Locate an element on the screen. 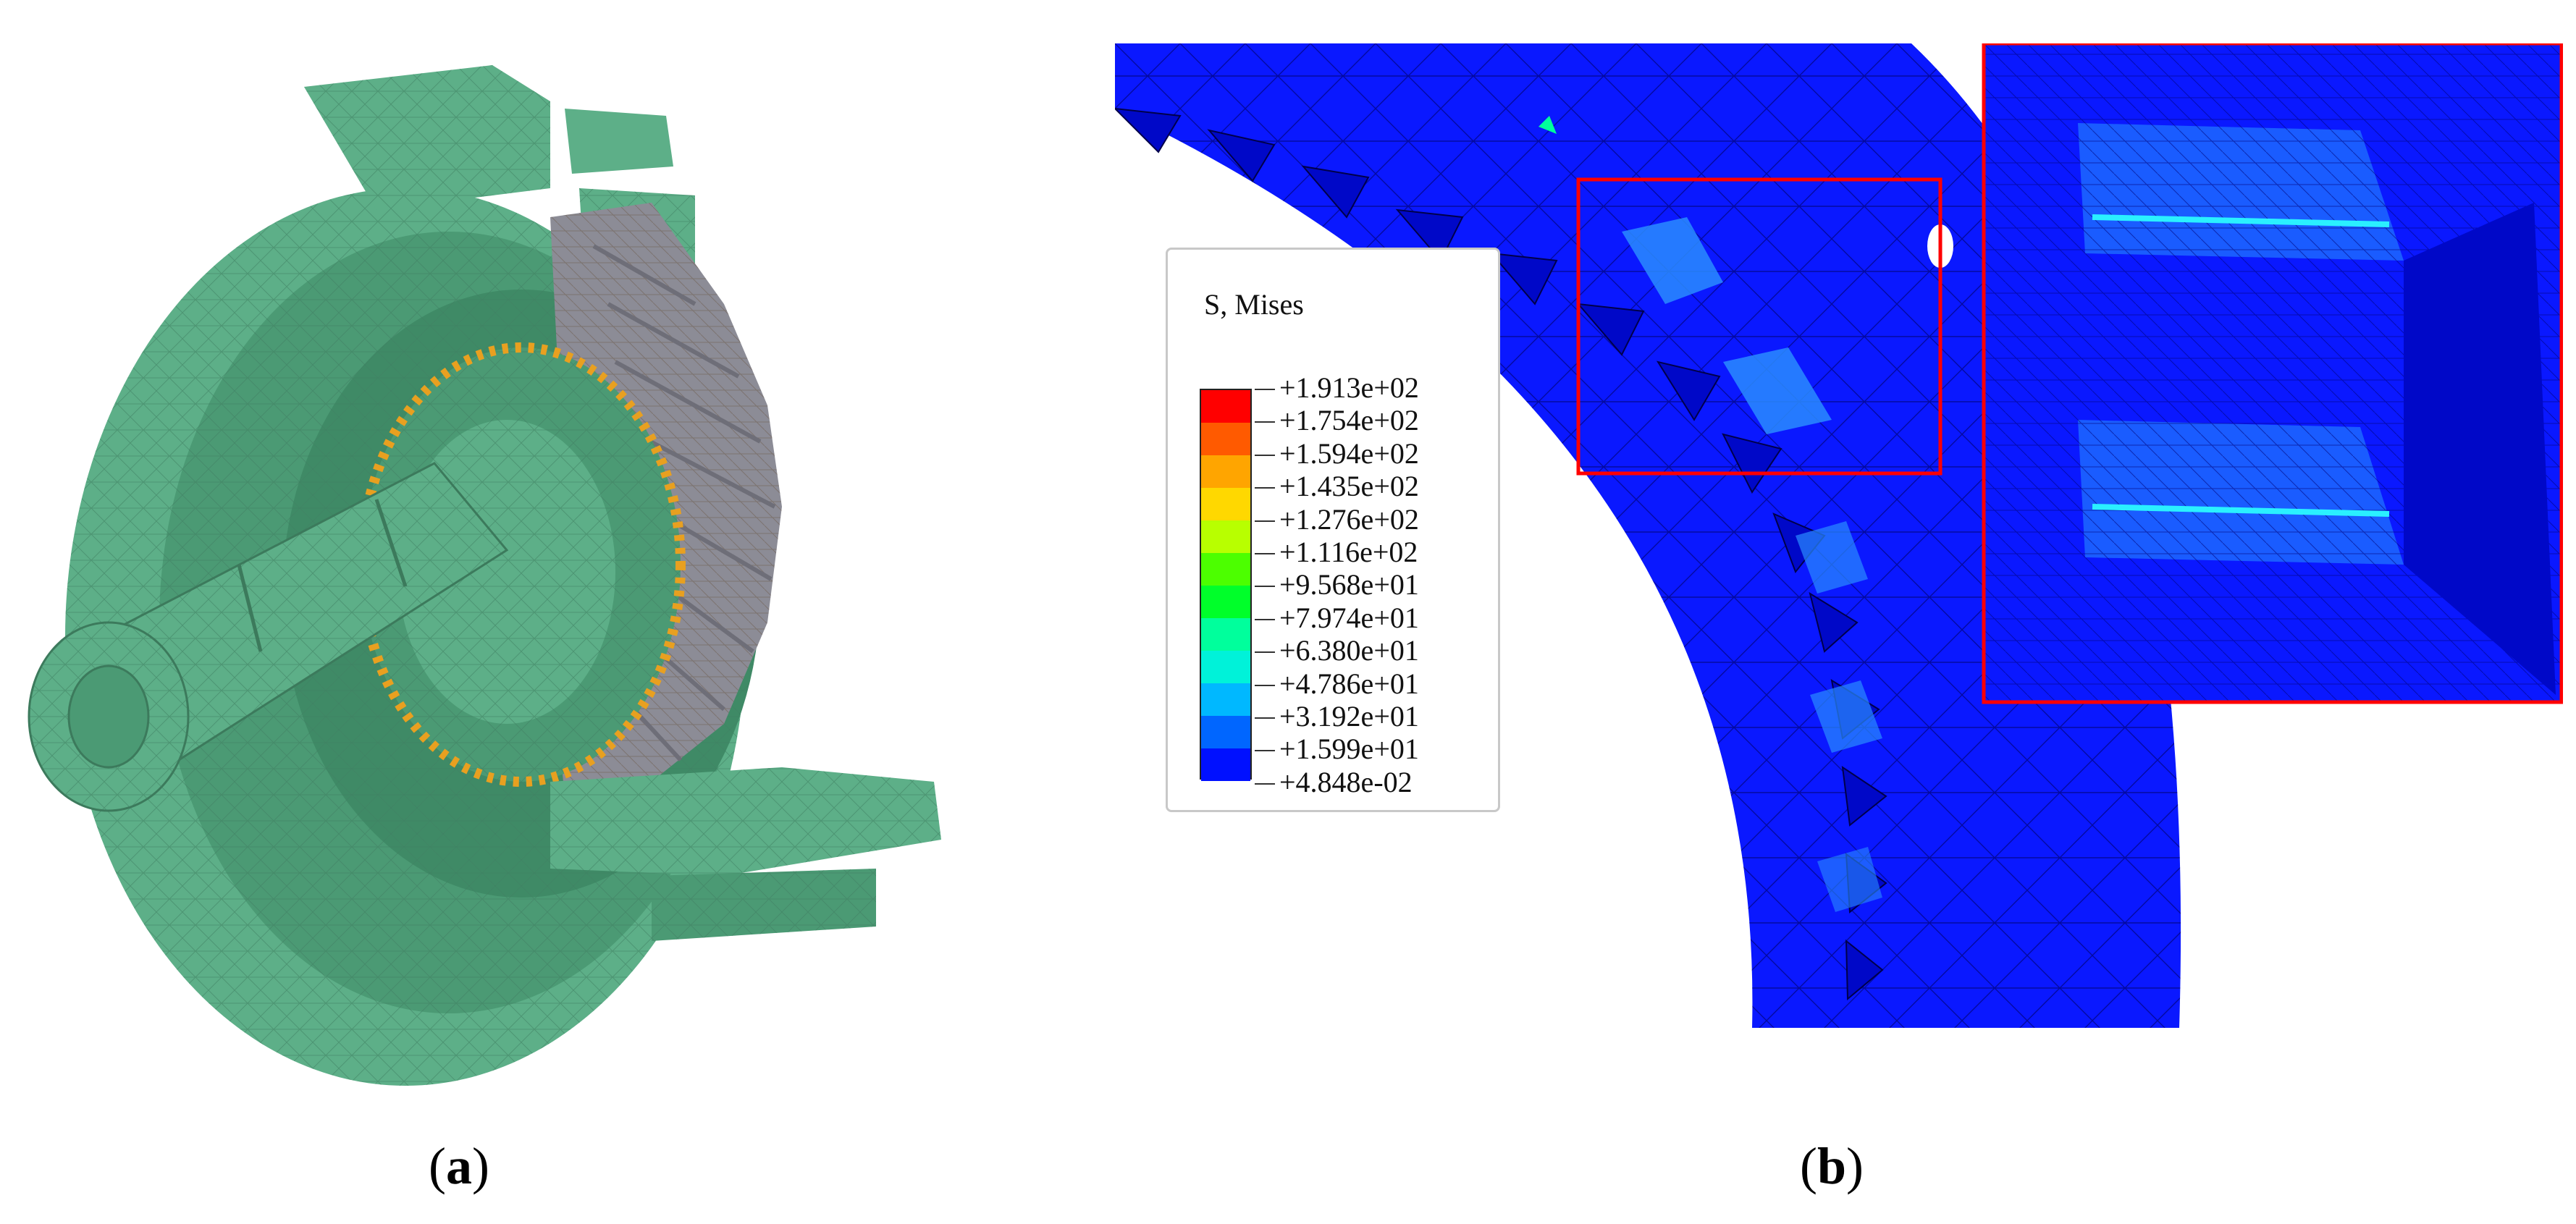 The width and height of the screenshot is (2576, 1224). legend-value-label: +3.192e+01 is located at coordinates (1378, 716).